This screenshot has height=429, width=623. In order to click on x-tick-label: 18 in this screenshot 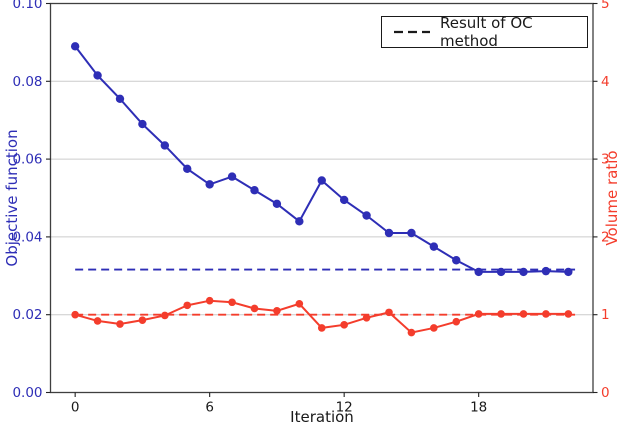, I will do `click(478, 408)`.